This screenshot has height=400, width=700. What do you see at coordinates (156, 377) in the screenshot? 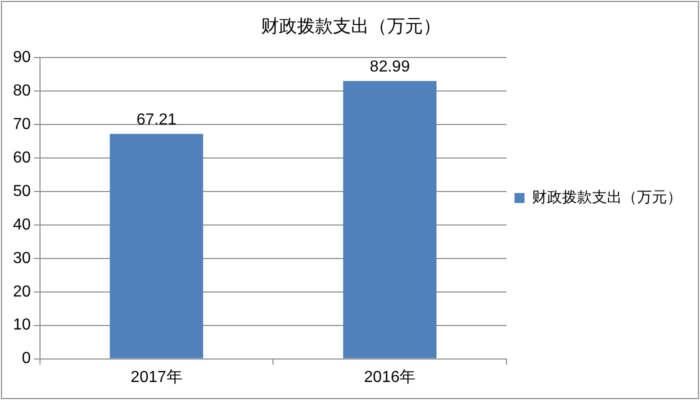
I see `x-tick-label: 2017年` at bounding box center [156, 377].